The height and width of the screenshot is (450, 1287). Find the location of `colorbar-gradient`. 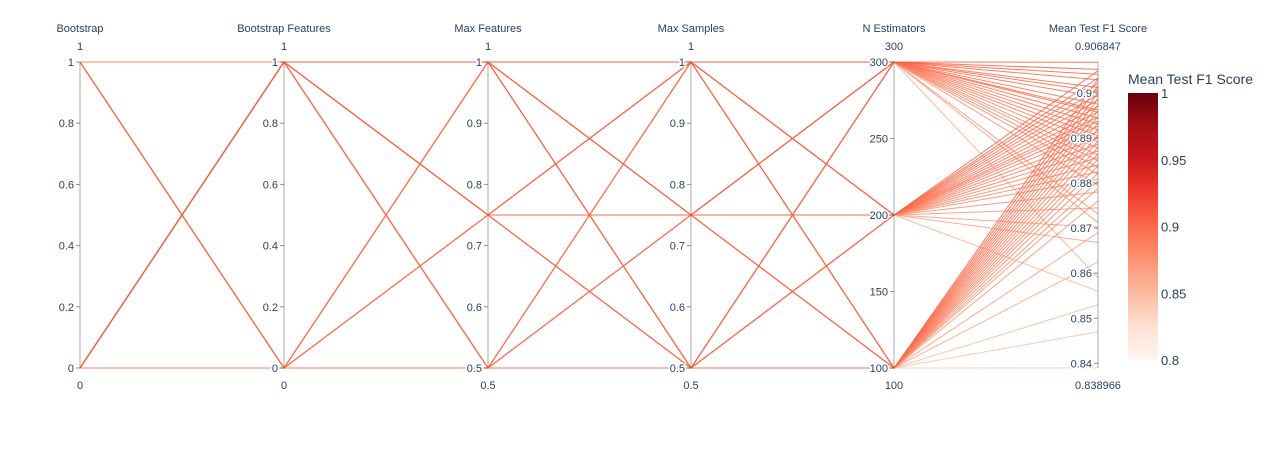

colorbar-gradient is located at coordinates (1143, 226).